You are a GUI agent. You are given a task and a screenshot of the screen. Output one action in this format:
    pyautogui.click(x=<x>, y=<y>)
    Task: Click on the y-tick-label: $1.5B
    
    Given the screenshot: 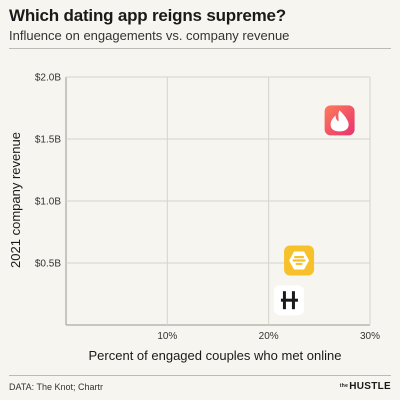 What is the action you would take?
    pyautogui.click(x=48, y=140)
    